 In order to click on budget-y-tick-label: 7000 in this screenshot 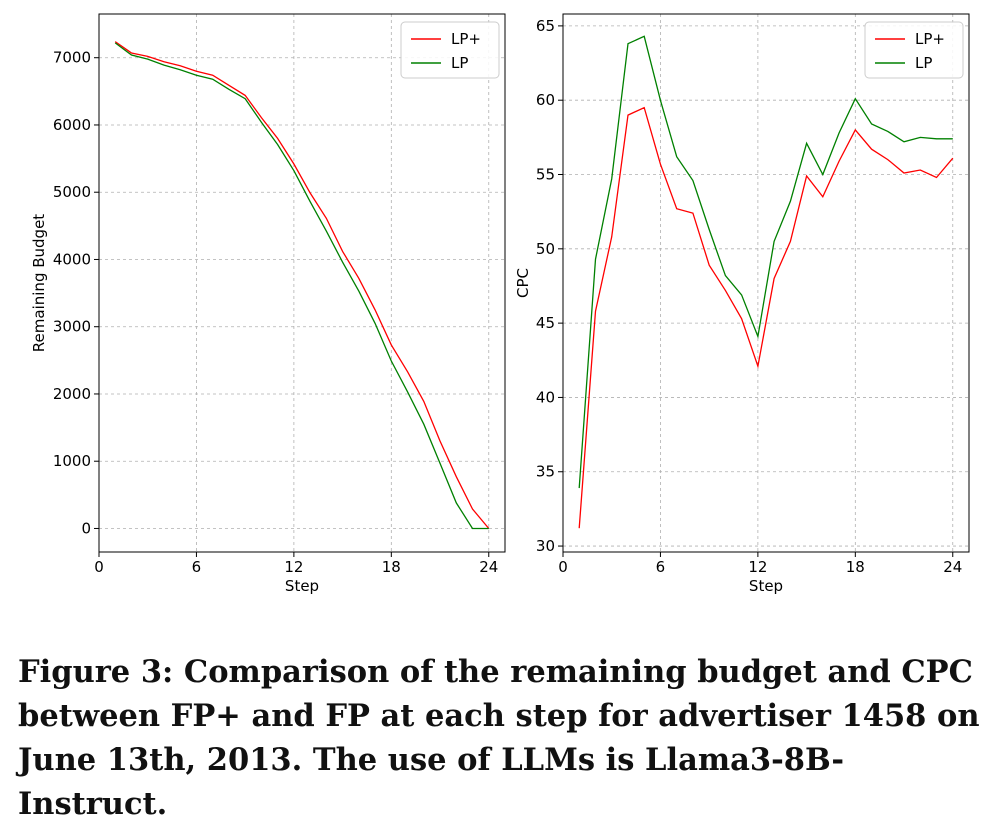, I will do `click(72, 58)`.